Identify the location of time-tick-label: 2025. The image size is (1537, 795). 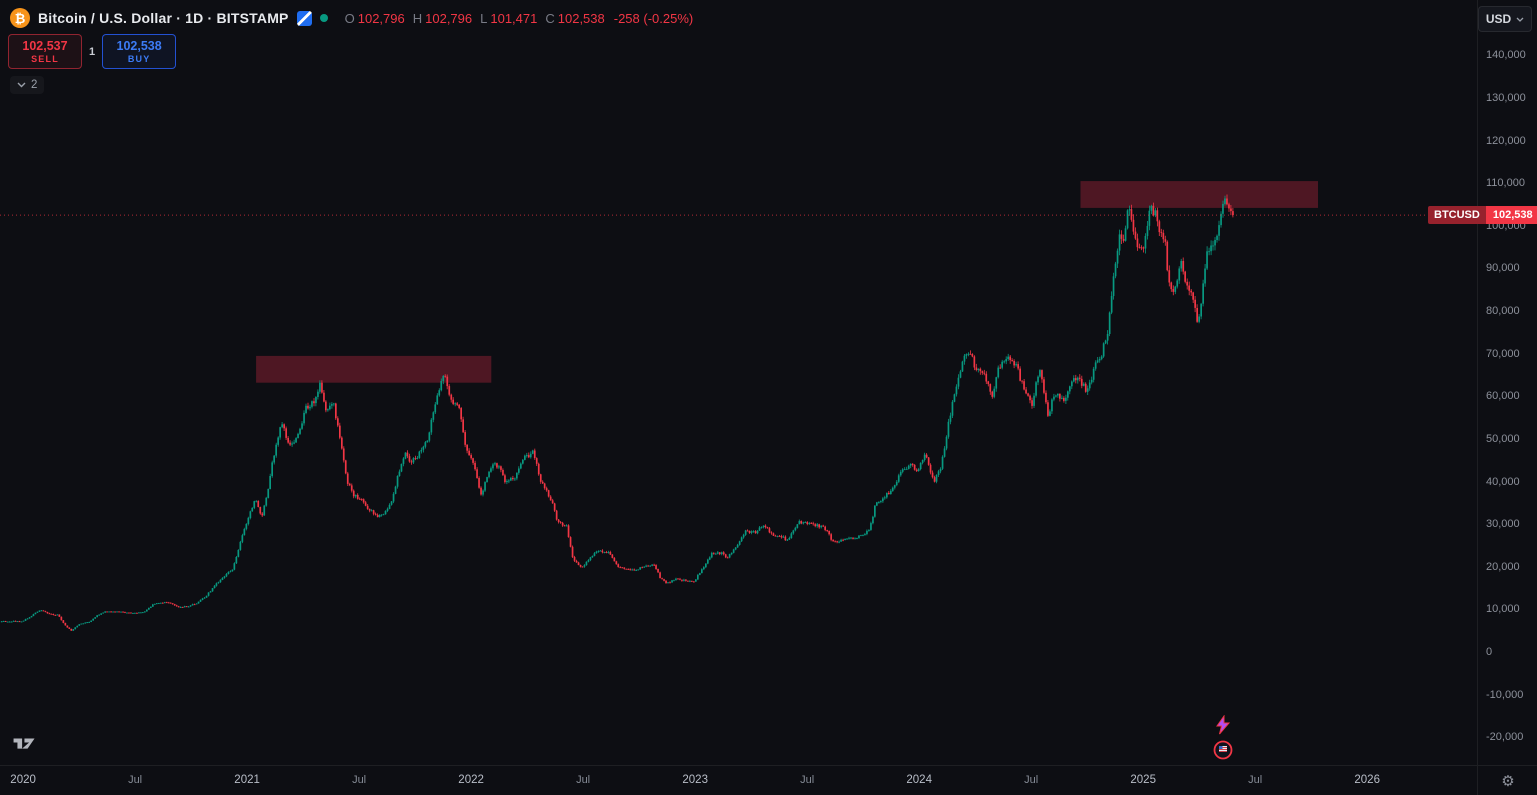
(1143, 780).